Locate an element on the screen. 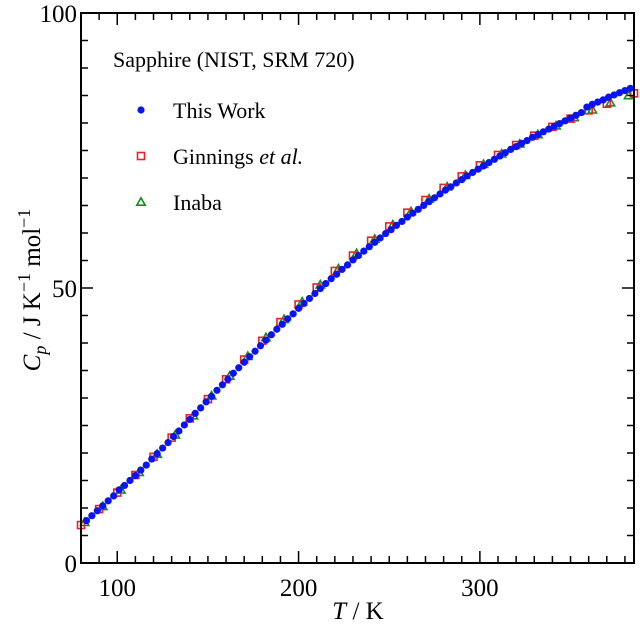 The image size is (640, 627). x-axis-var: T is located at coordinates (340, 611).